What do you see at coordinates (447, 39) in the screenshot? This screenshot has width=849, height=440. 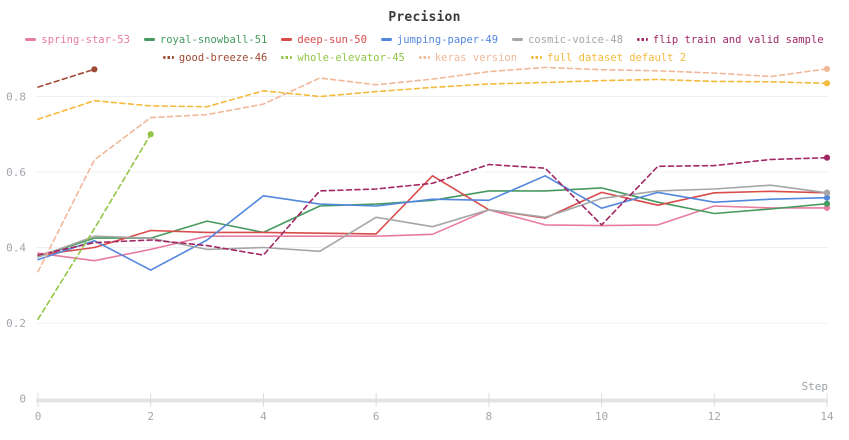 I see `legend-label: jumping-paper-49` at bounding box center [447, 39].